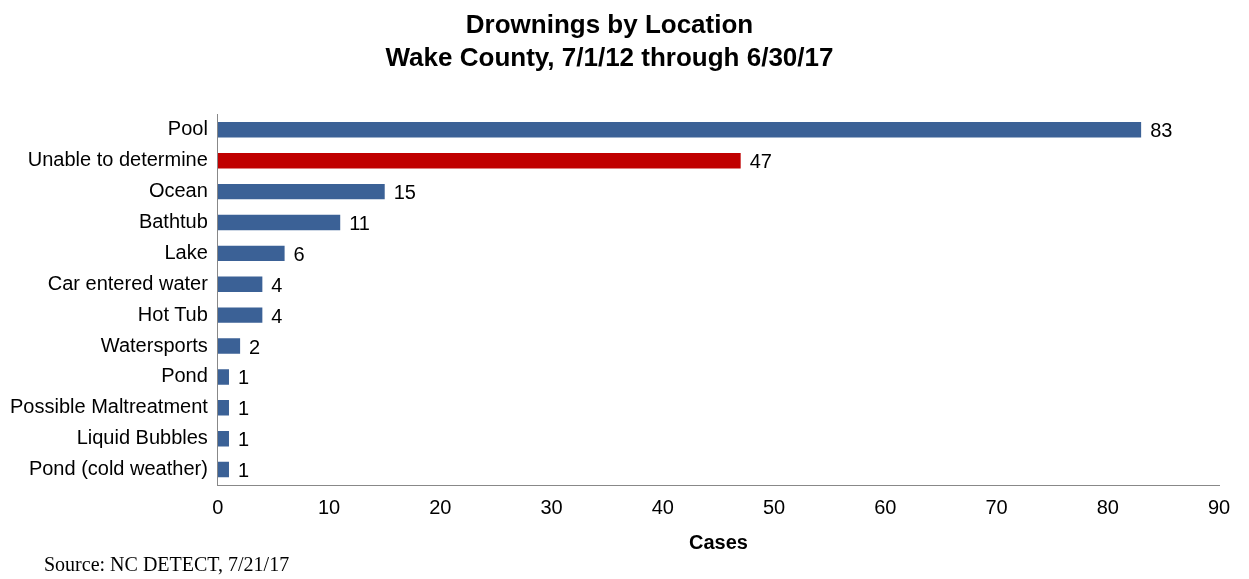  I want to click on x-tick-label: 40, so click(662, 506).